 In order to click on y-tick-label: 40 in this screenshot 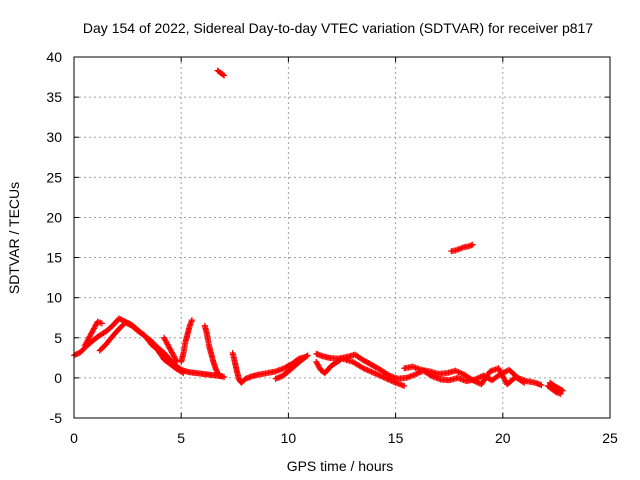, I will do `click(54, 57)`.